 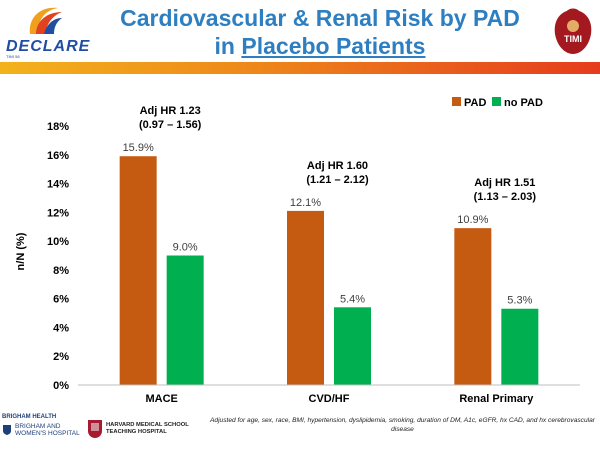 What do you see at coordinates (337, 180) in the screenshot?
I see `hazard-ratio-ci: (1.21 – 2.12)` at bounding box center [337, 180].